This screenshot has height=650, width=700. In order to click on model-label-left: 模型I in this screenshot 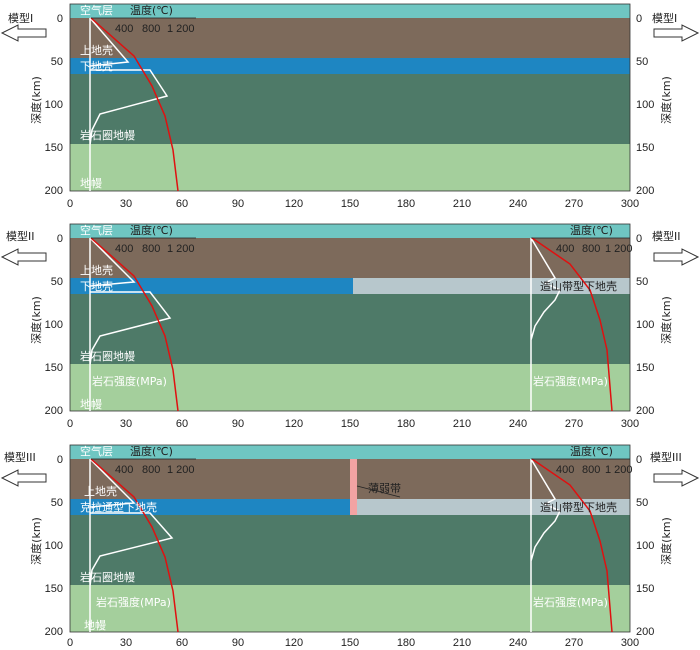, I will do `click(20, 18)`.